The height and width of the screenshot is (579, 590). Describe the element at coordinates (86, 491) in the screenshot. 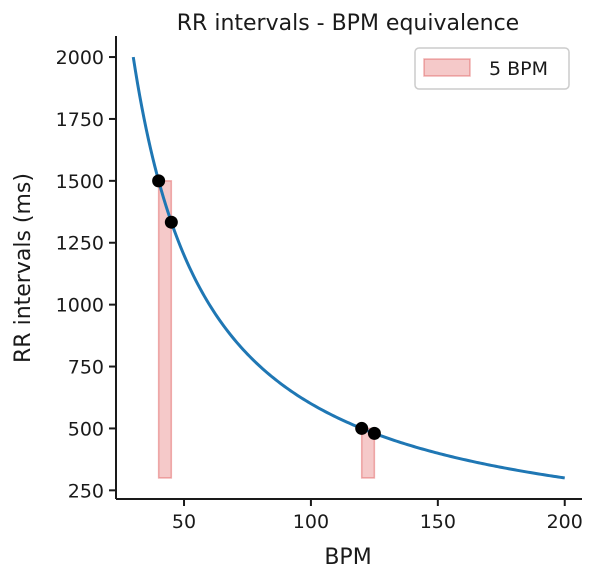

I see `y-tick-label: 250` at that location.